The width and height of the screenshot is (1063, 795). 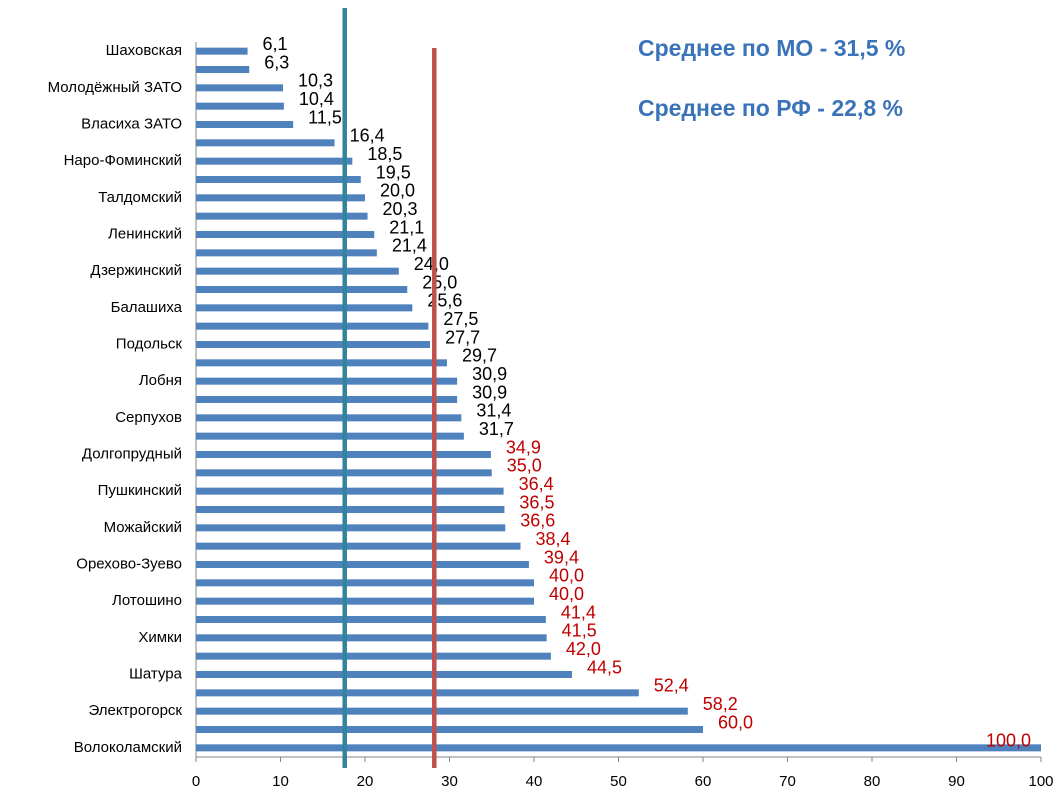 What do you see at coordinates (397, 191) in the screenshot?
I see `value-label: 20,0` at bounding box center [397, 191].